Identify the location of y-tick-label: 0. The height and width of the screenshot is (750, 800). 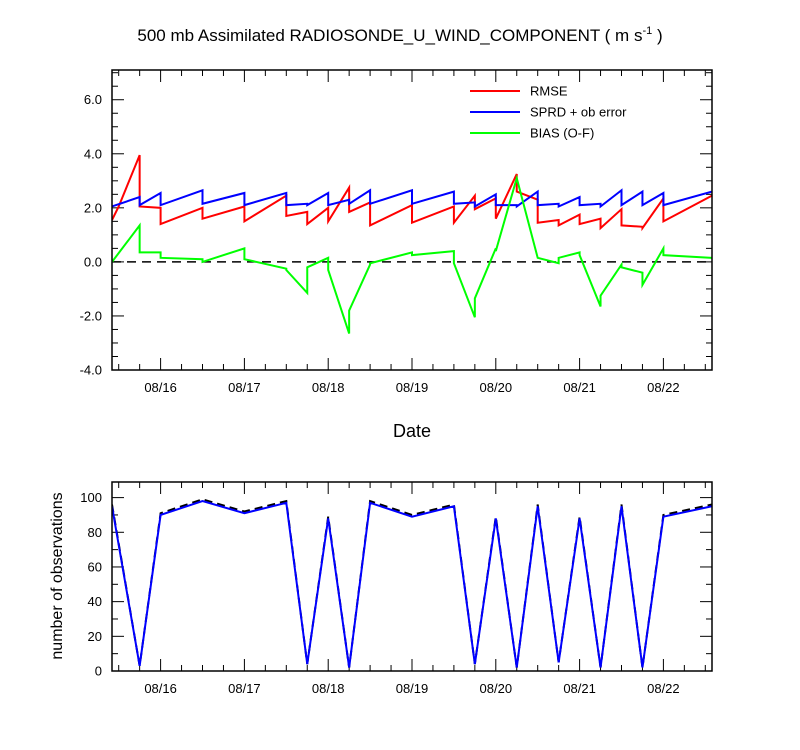
(98, 671).